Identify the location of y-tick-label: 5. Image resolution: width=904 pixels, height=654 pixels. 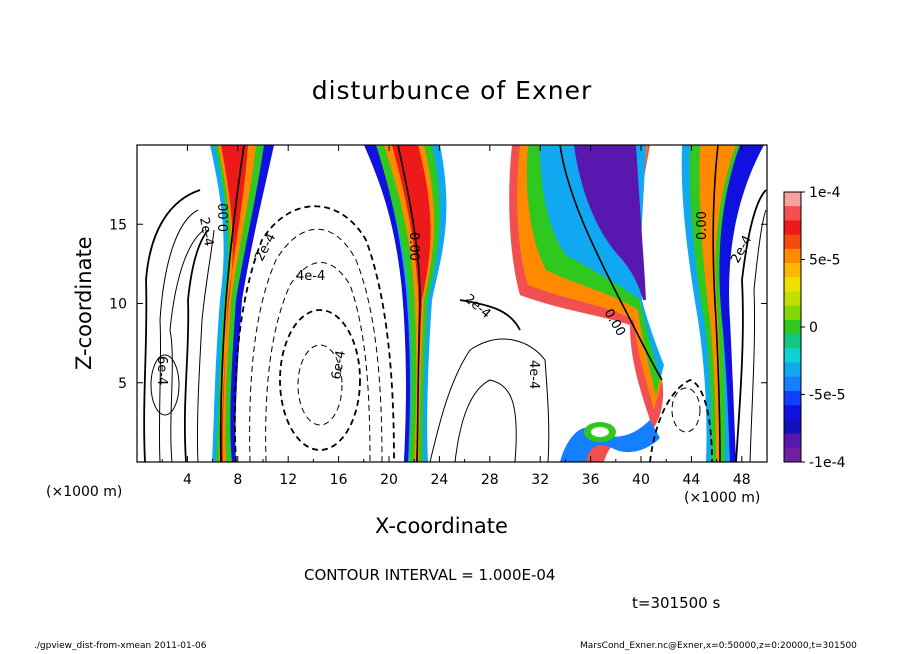
(122, 384).